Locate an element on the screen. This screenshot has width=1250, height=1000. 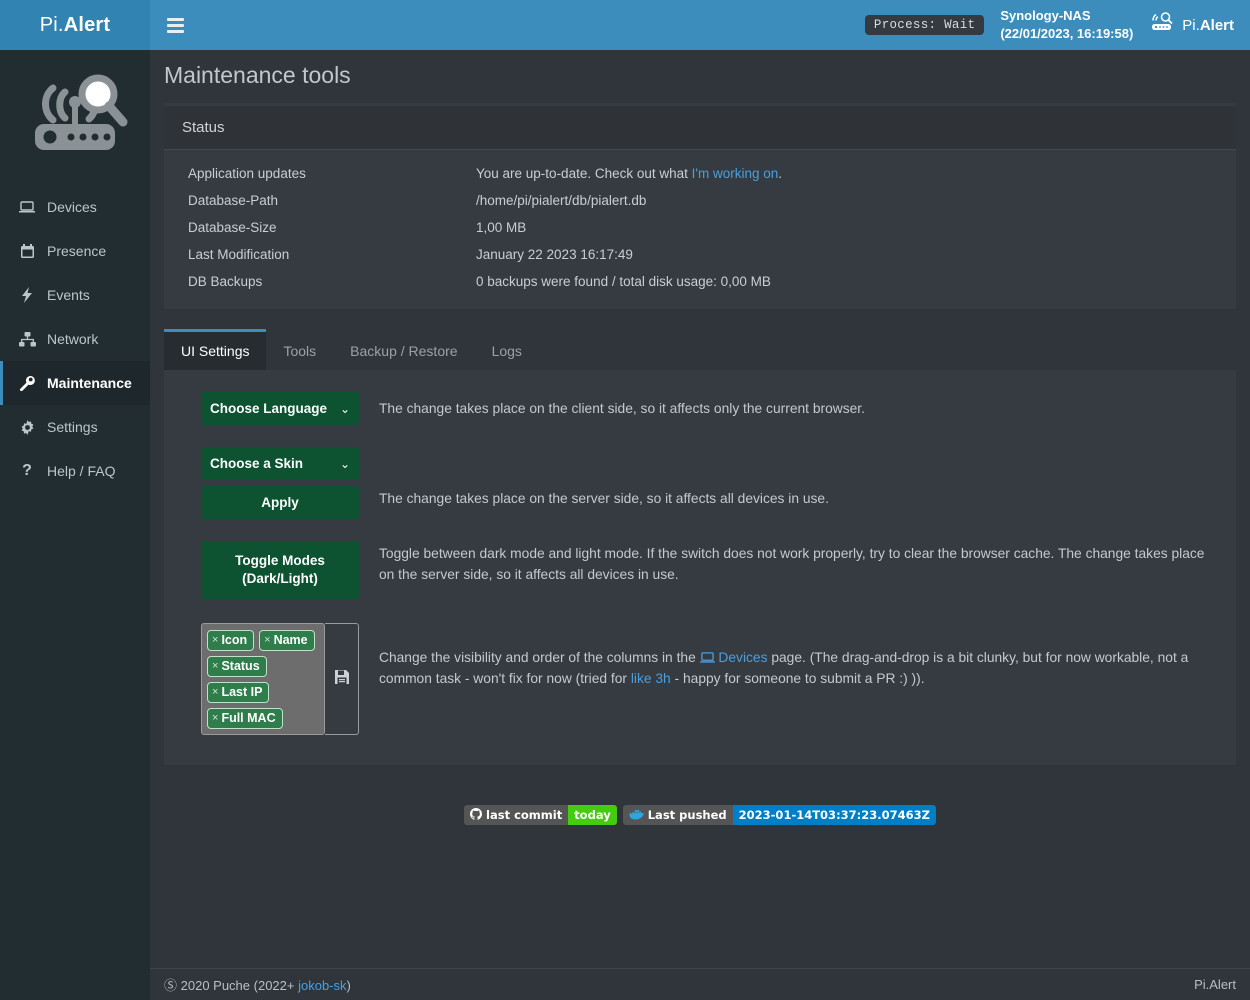
column-tag-label: Name is located at coordinates (290, 640).